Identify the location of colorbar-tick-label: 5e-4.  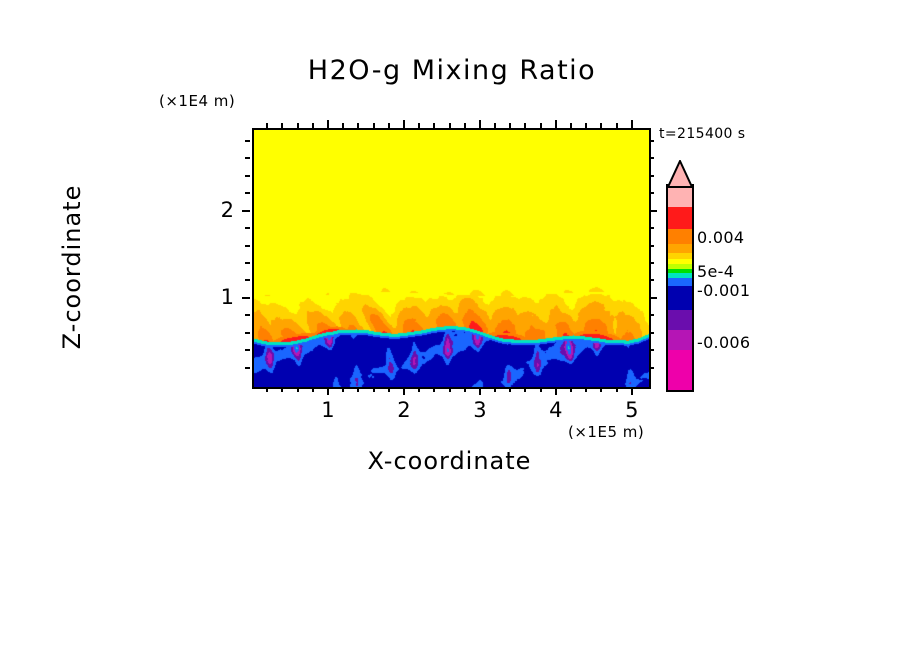
(716, 271).